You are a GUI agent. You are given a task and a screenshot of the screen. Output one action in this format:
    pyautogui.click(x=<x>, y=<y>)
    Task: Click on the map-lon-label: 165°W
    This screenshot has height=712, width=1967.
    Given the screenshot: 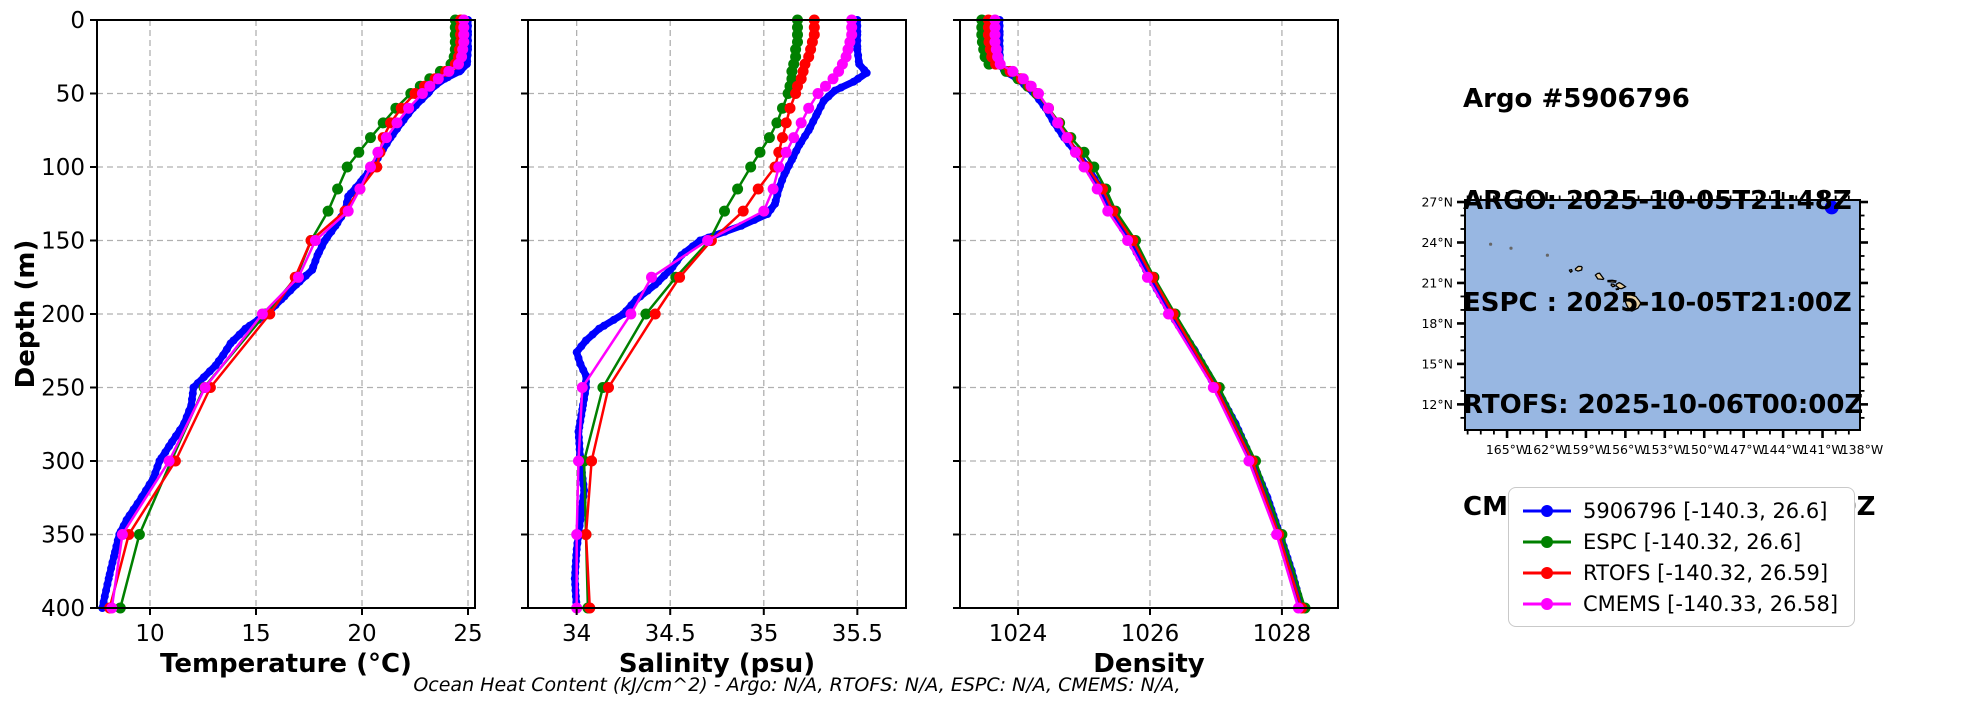 What is the action you would take?
    pyautogui.click(x=1507, y=449)
    